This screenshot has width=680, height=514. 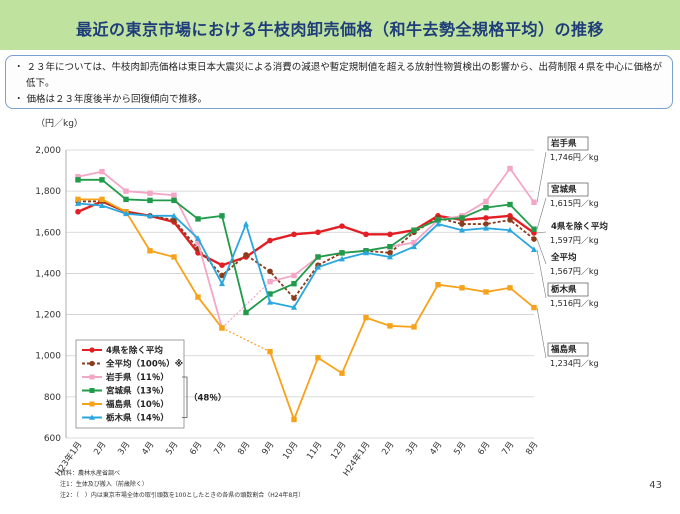 What do you see at coordinates (339, 29) in the screenshot?
I see `page-title: 最近の東京市場における牛枝肉卸売価格（和牛去勢全規格平均）の推移` at bounding box center [339, 29].